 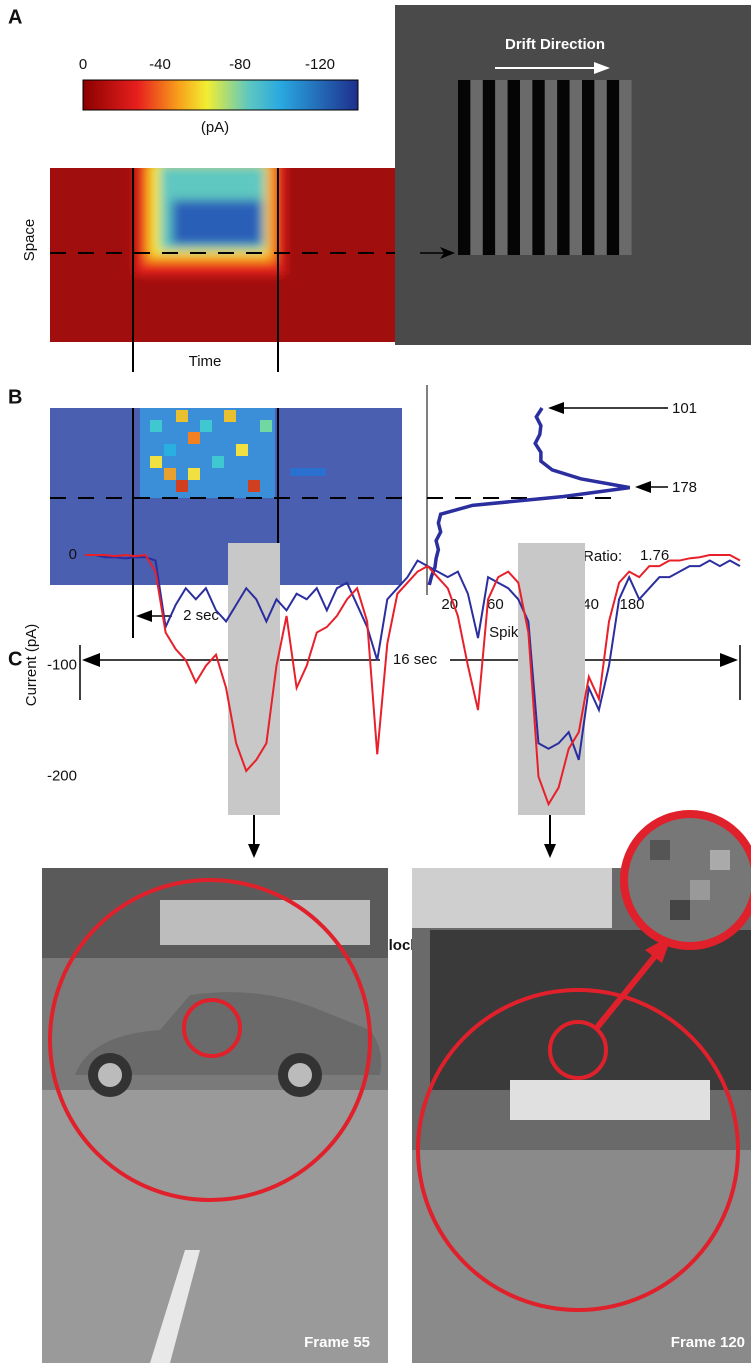 I want to click on panel-label: A, so click(x=15, y=17).